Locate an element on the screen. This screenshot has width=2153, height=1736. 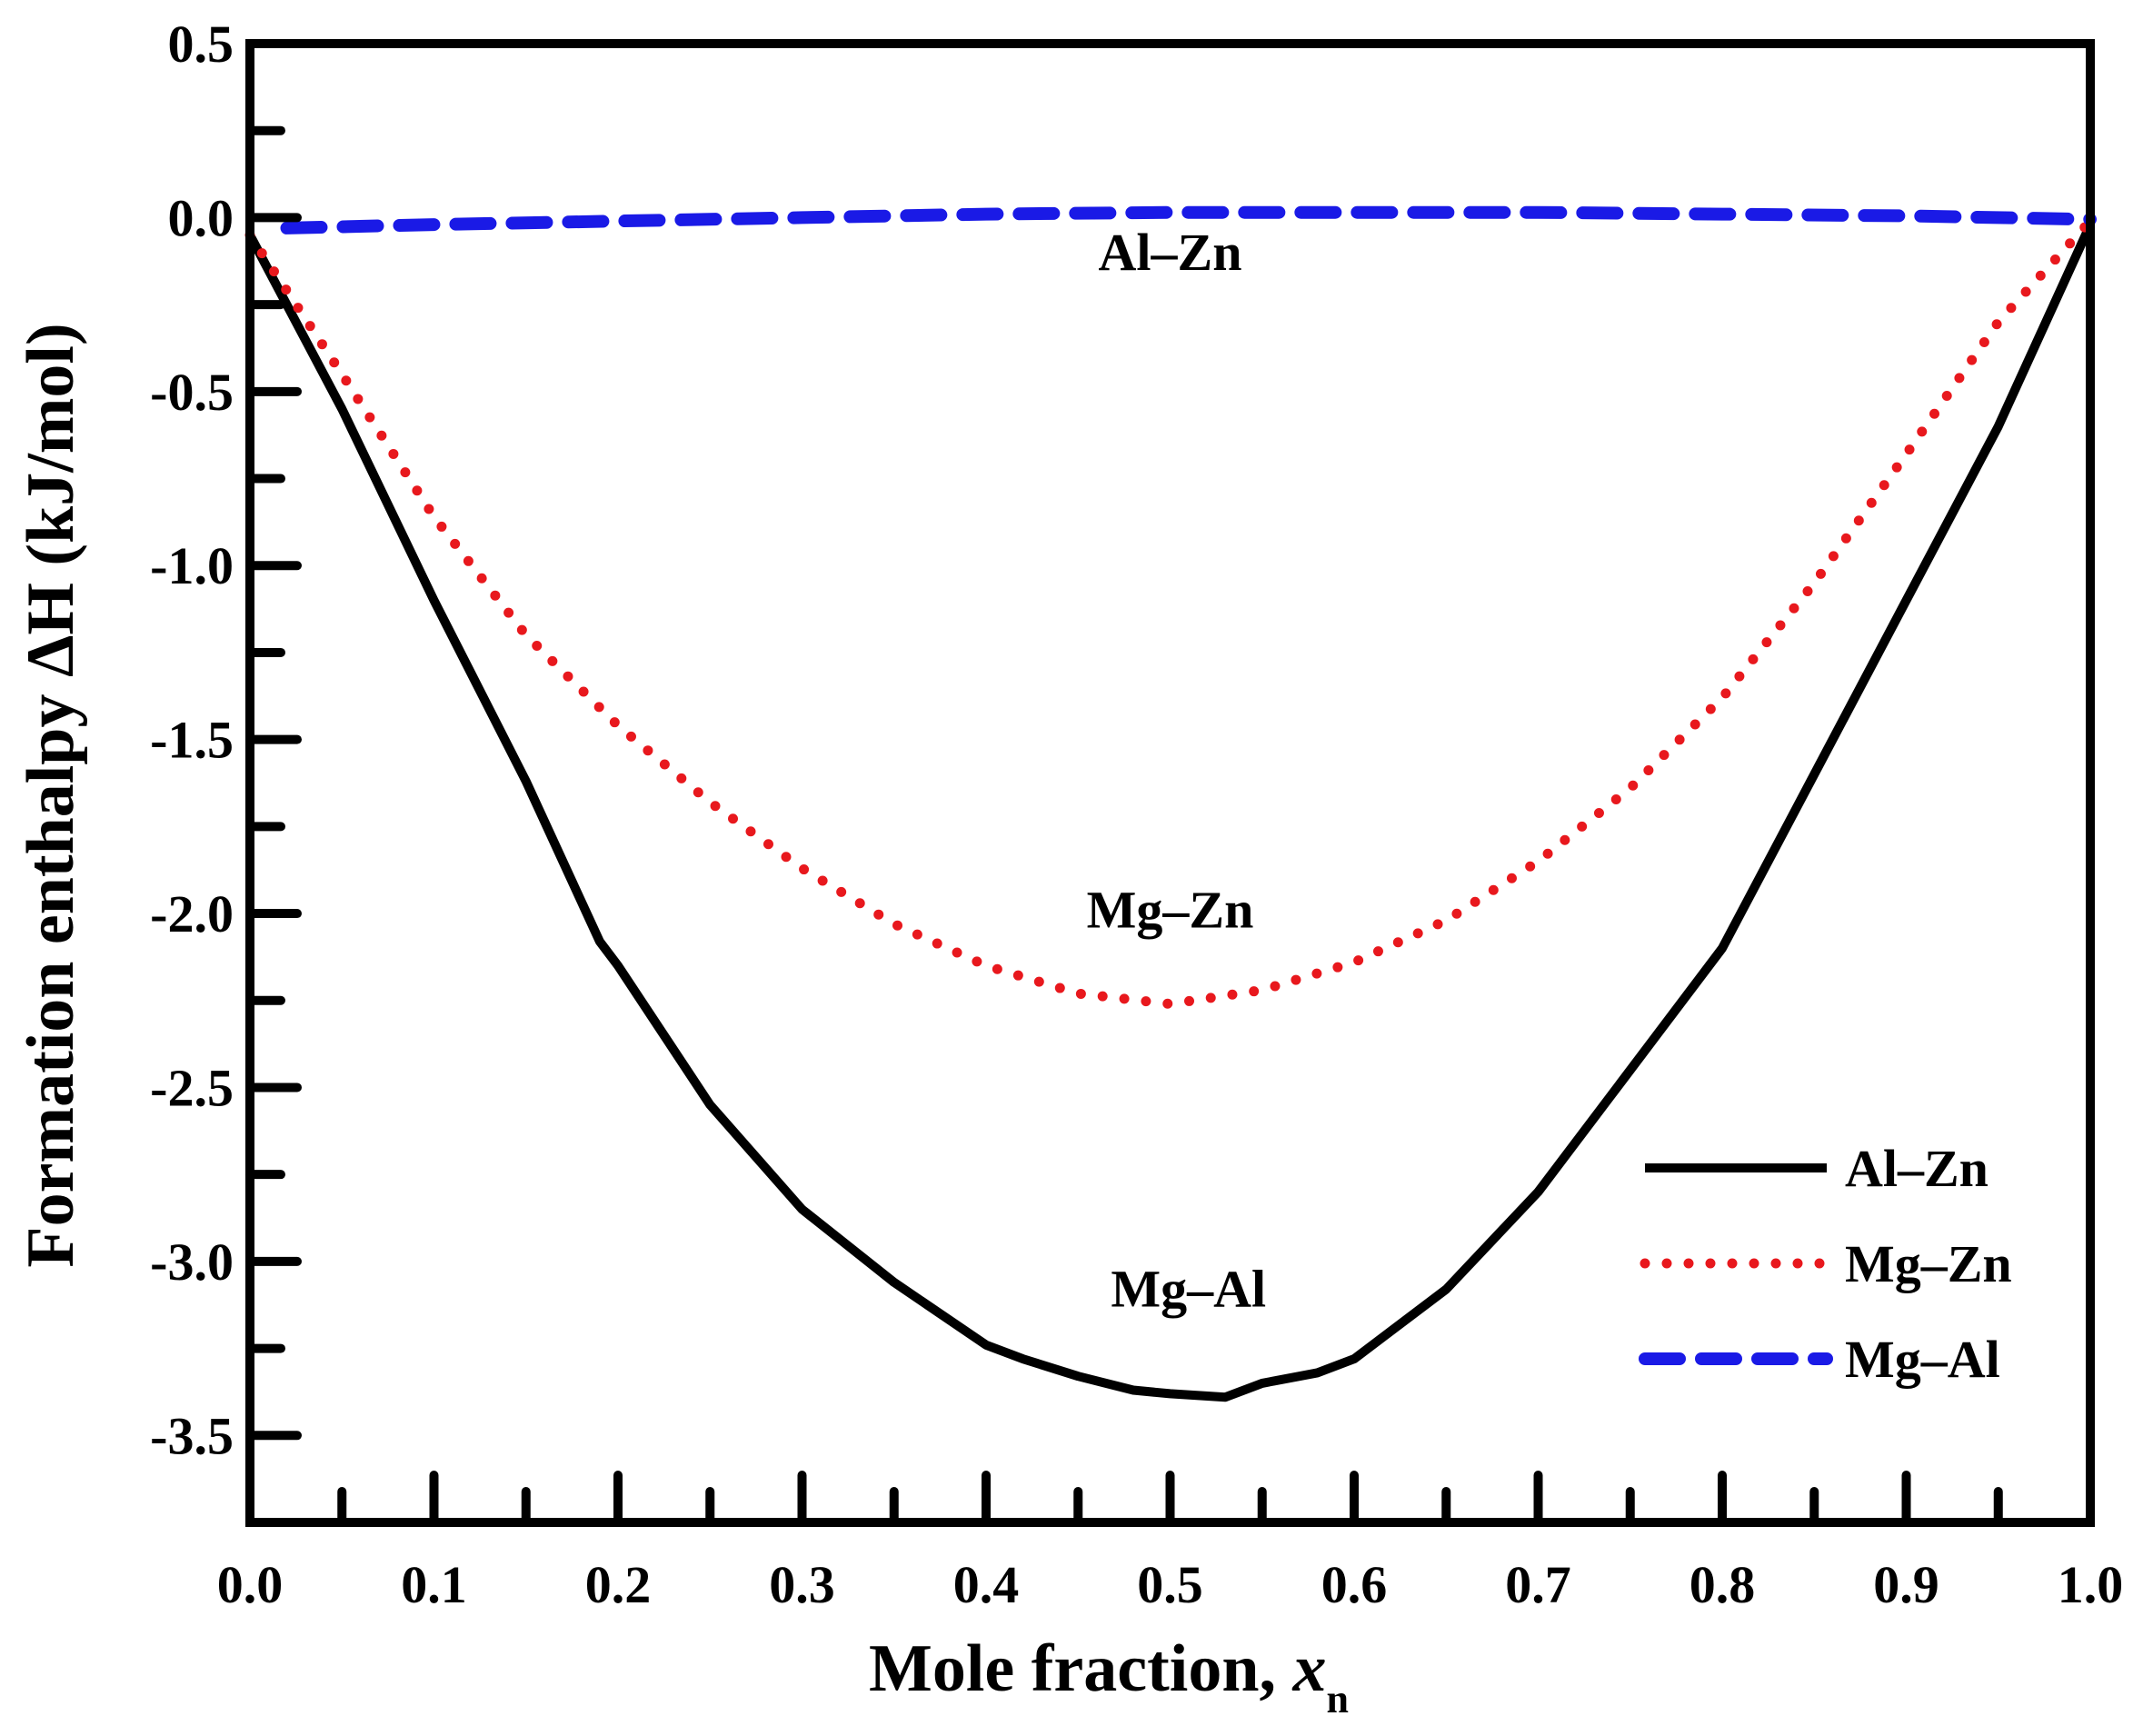
curve-label: Al–Zn is located at coordinates (1170, 252).